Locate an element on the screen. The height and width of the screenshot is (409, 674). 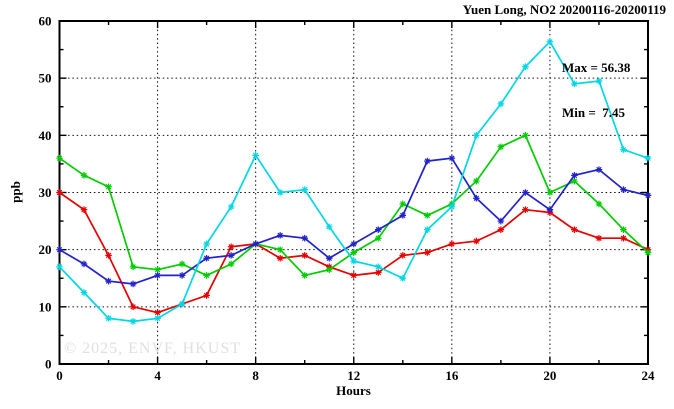
x-axis-label: Hours is located at coordinates (353, 390).